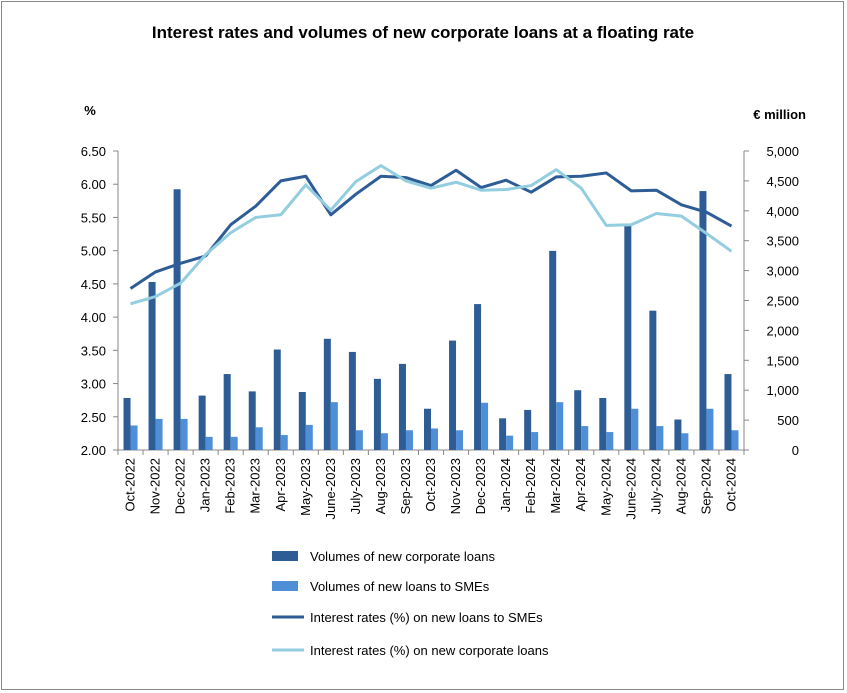 The image size is (847, 693). Describe the element at coordinates (705, 486) in the screenshot. I see `x-tick-label: Sep-2024` at that location.